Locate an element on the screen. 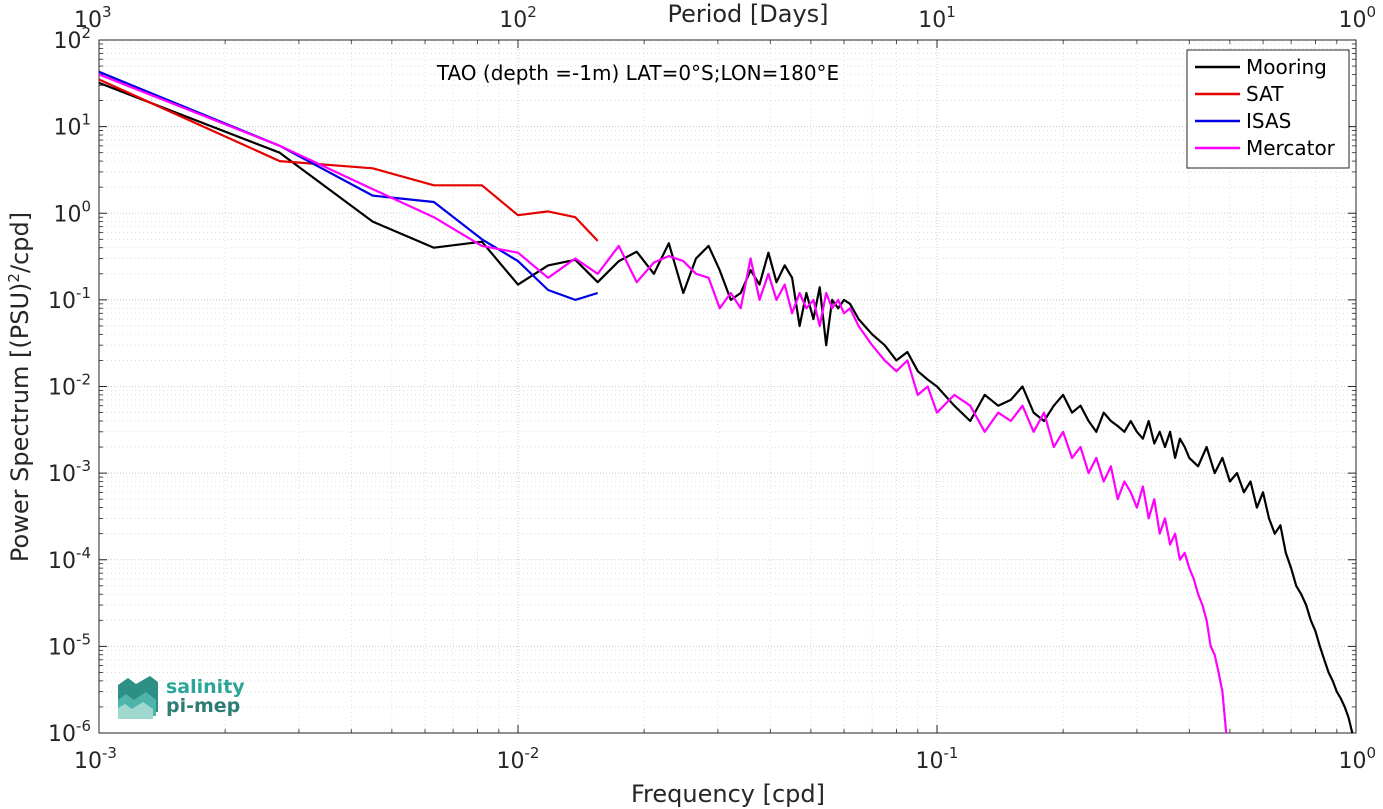 The image size is (1383, 809). y-tick-label: 10⁻³ is located at coordinates (69, 472).